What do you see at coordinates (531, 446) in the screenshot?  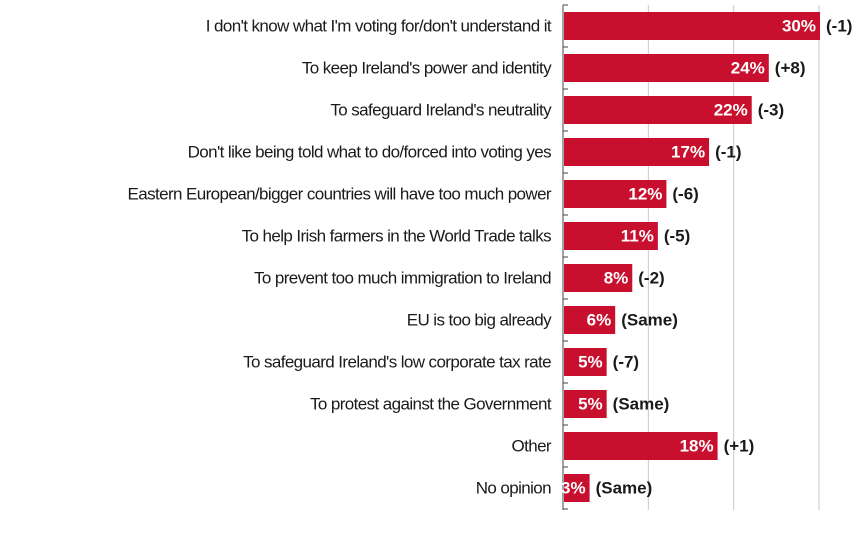 I see `category-label-11: Other` at bounding box center [531, 446].